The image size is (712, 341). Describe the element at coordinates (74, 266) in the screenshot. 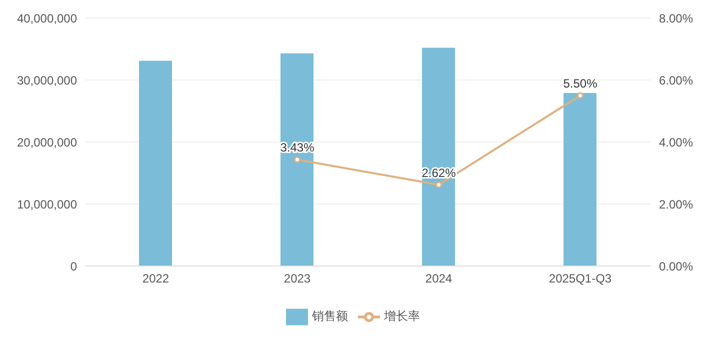

I see `y-tick-label: 0` at that location.